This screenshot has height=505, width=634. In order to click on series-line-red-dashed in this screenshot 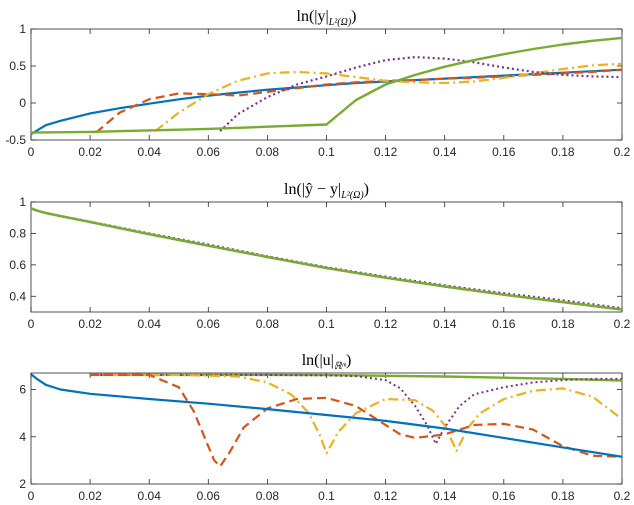, I will do `click(358, 101)`.